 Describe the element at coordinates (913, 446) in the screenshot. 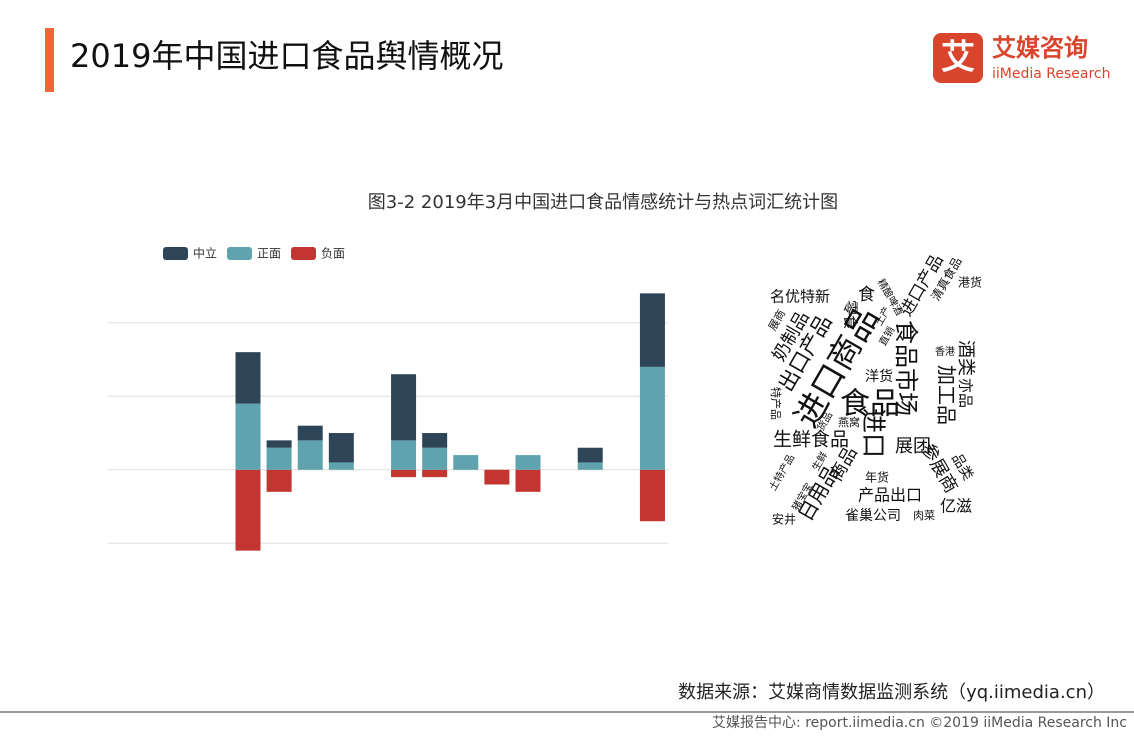

I see `word: 展团` at that location.